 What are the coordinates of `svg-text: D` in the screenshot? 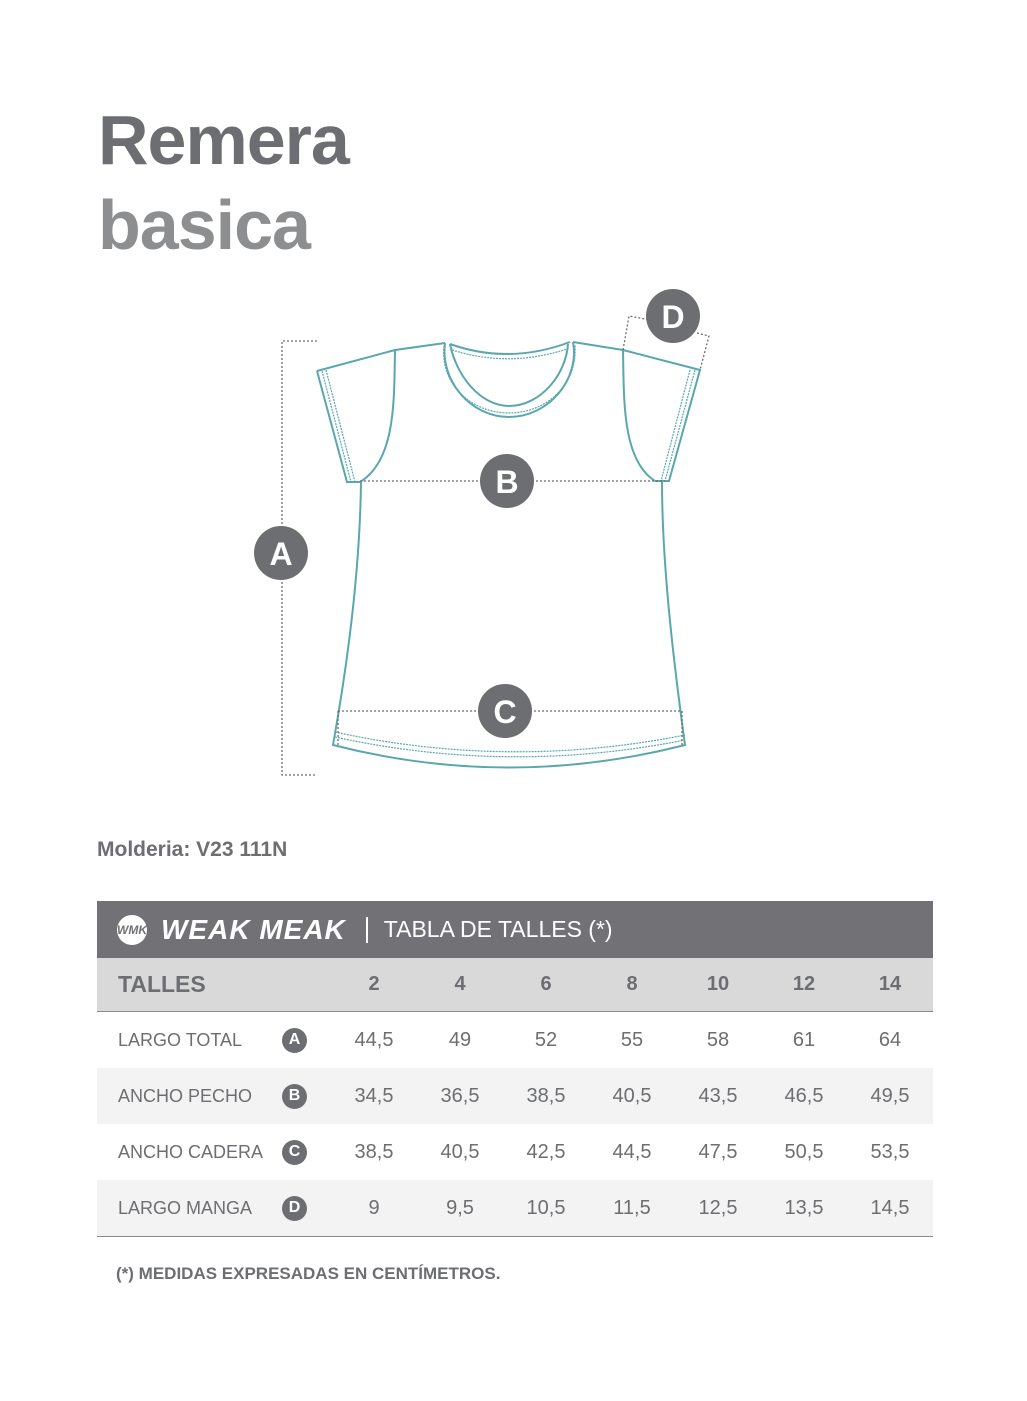 It's located at (672, 317).